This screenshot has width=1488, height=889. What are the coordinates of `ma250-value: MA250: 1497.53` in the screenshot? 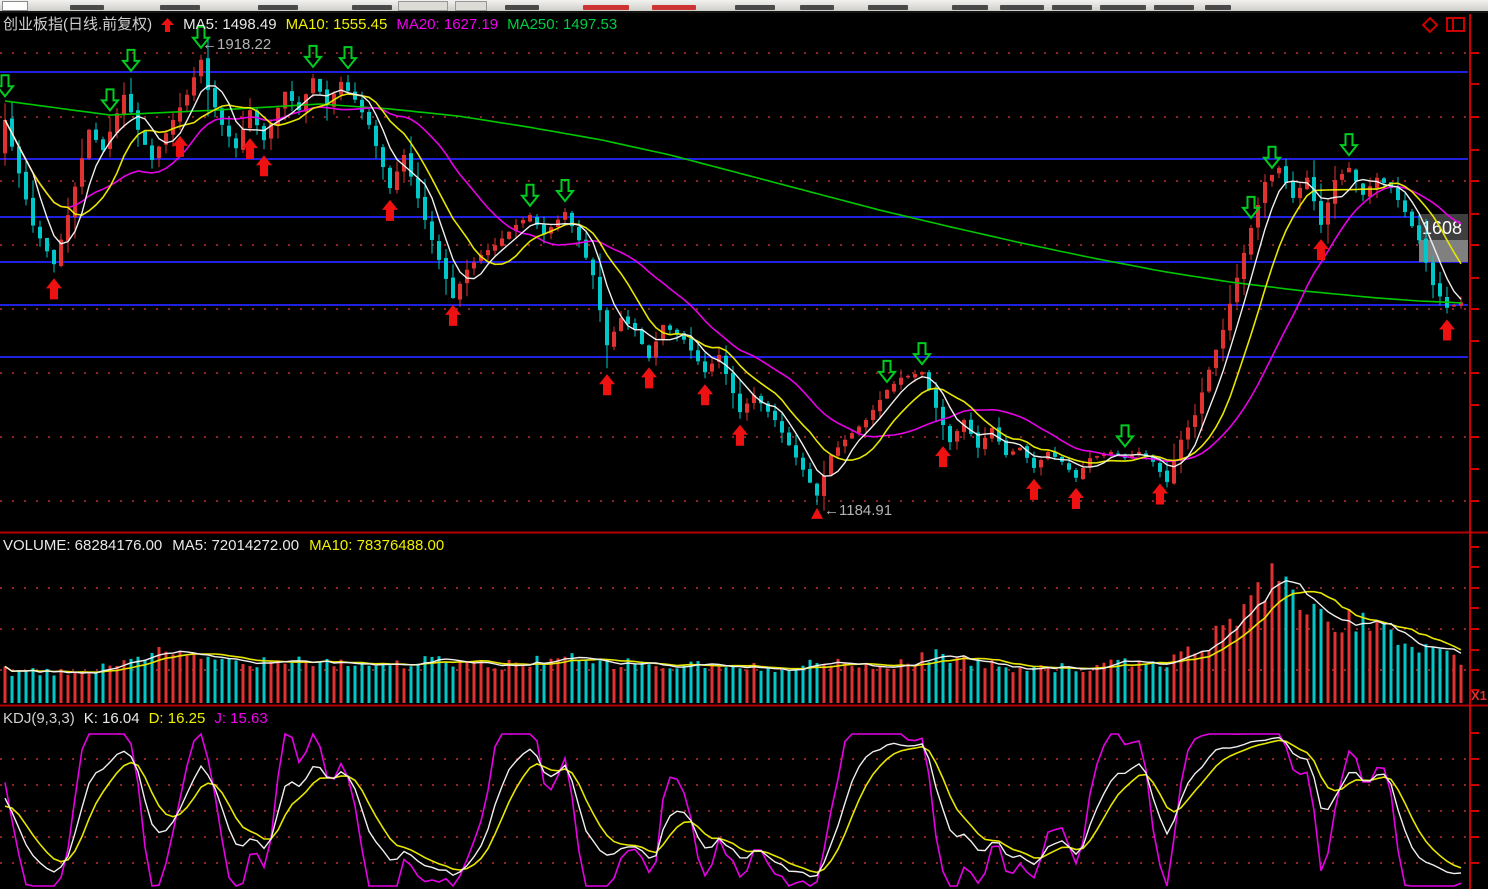 It's located at (562, 24).